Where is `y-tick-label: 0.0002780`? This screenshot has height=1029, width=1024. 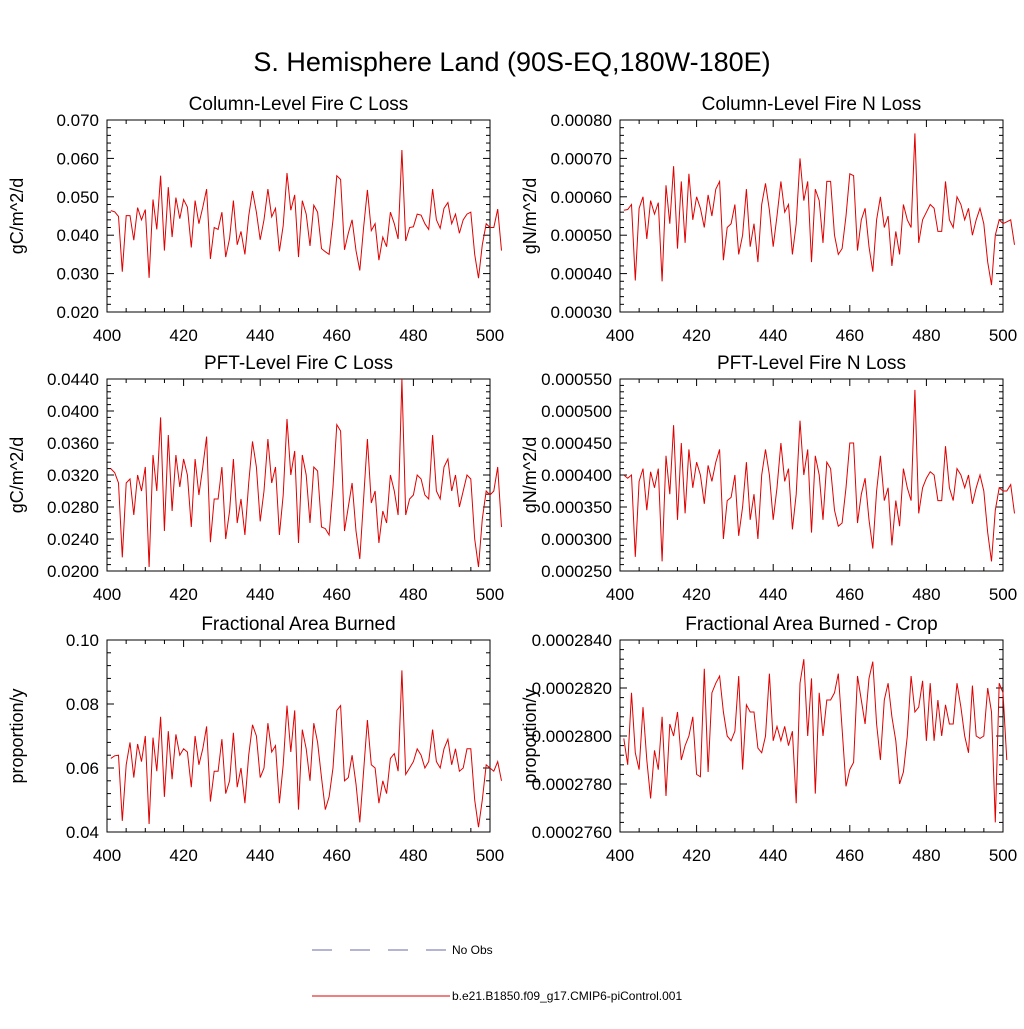 y-tick-label: 0.0002780 is located at coordinates (572, 784).